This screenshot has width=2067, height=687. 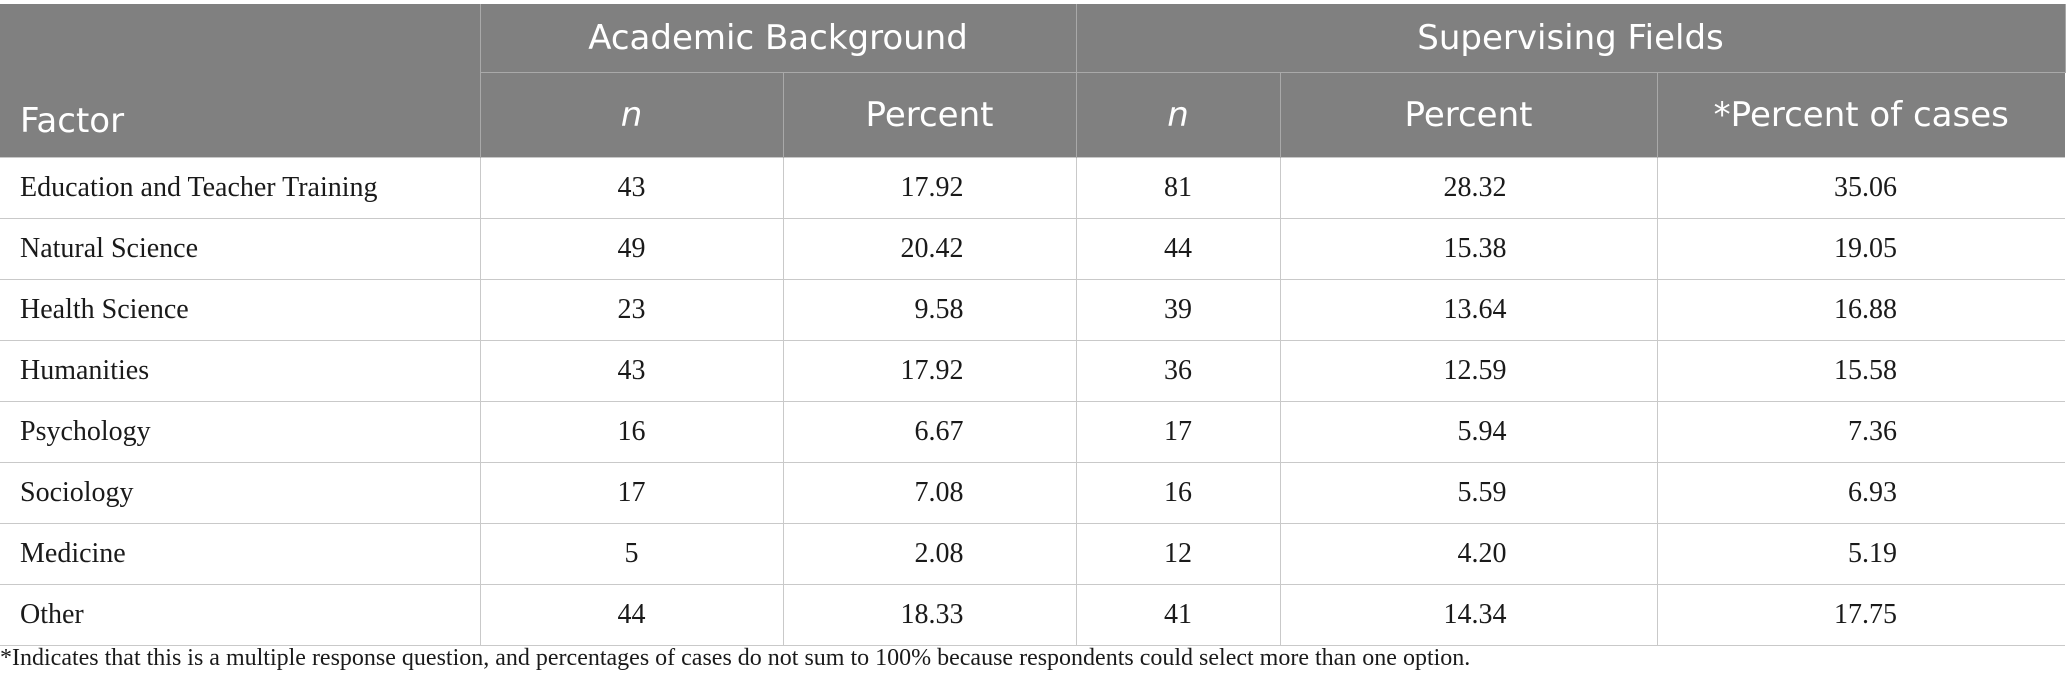 I want to click on table-row: Humanities 43 17.92 36 12.59 15.58, so click(x=1033, y=370).